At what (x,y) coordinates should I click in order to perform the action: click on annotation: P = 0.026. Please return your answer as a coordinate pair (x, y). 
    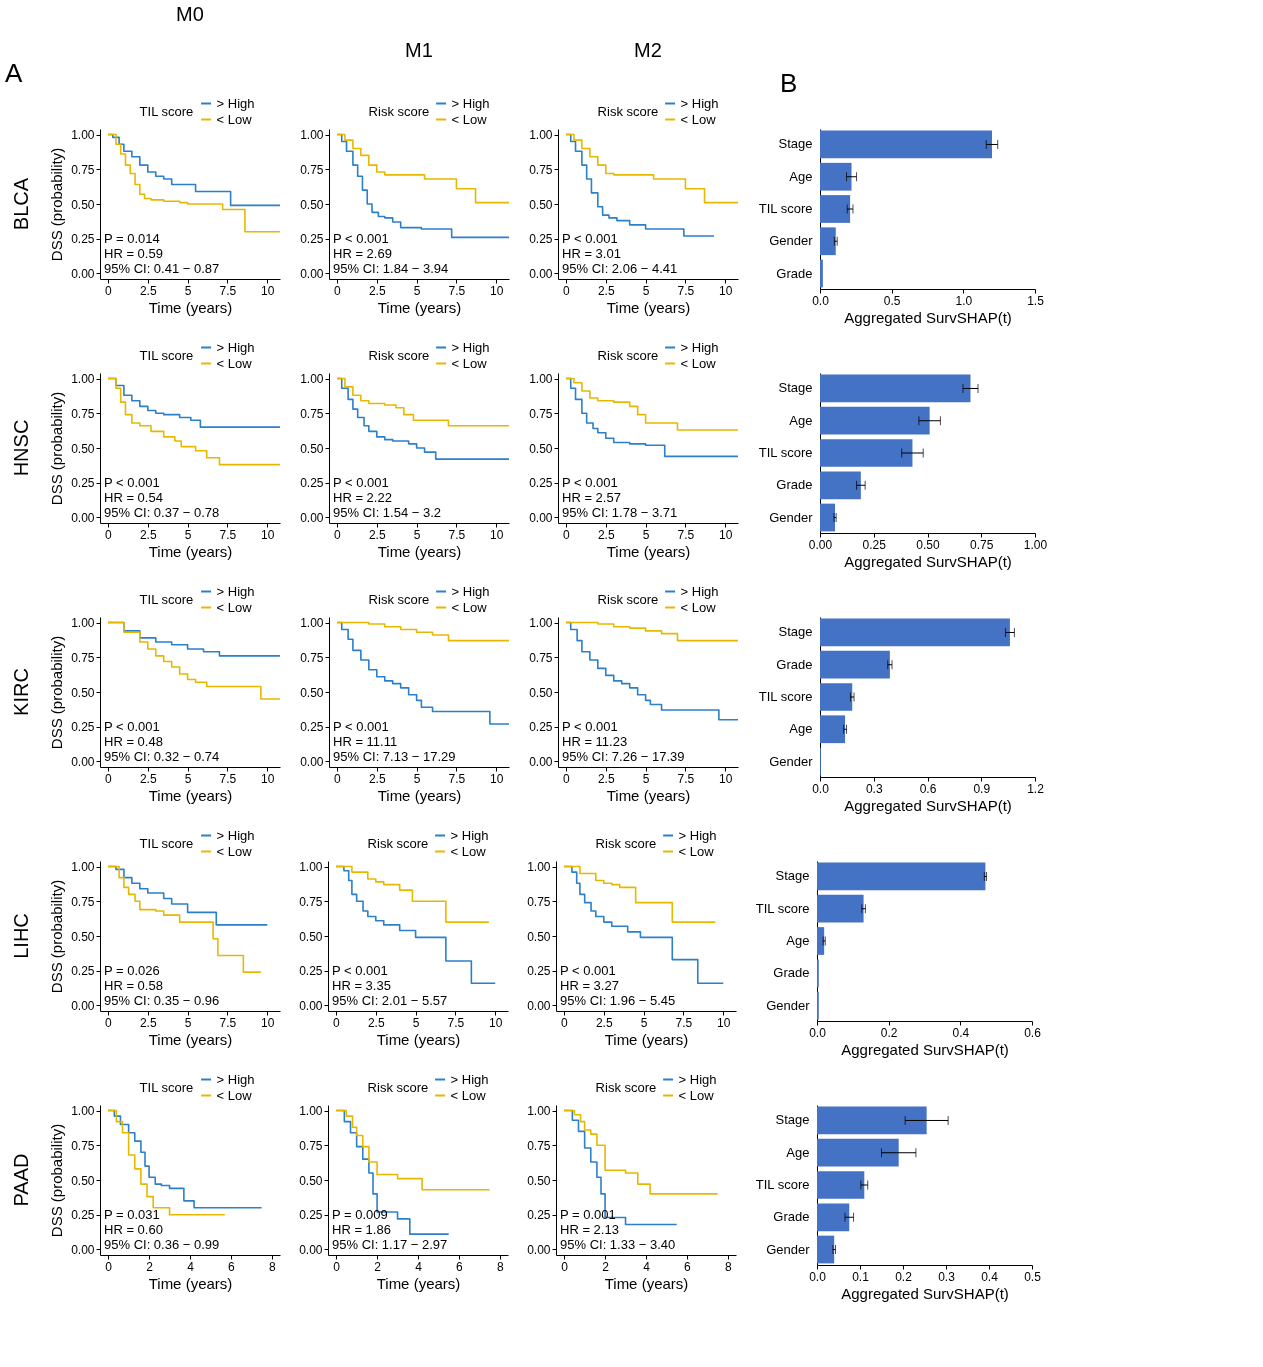
    Looking at the image, I should click on (132, 970).